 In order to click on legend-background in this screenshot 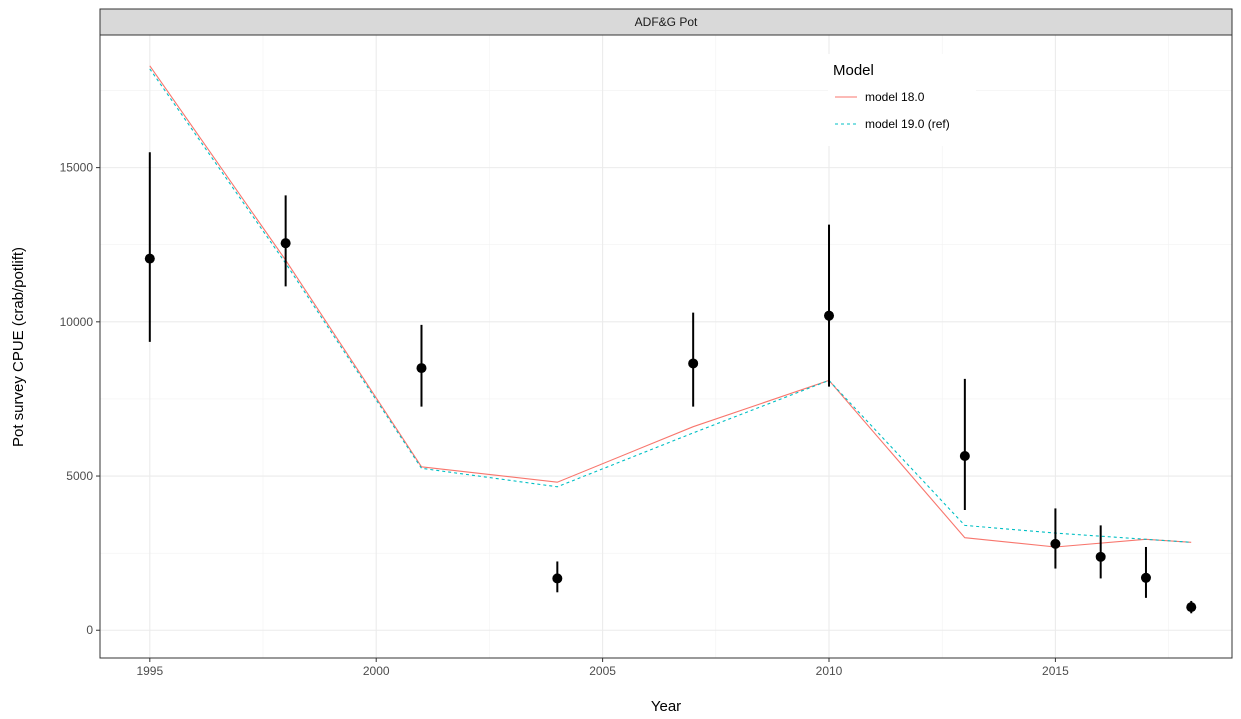, I will do `click(902, 100)`.